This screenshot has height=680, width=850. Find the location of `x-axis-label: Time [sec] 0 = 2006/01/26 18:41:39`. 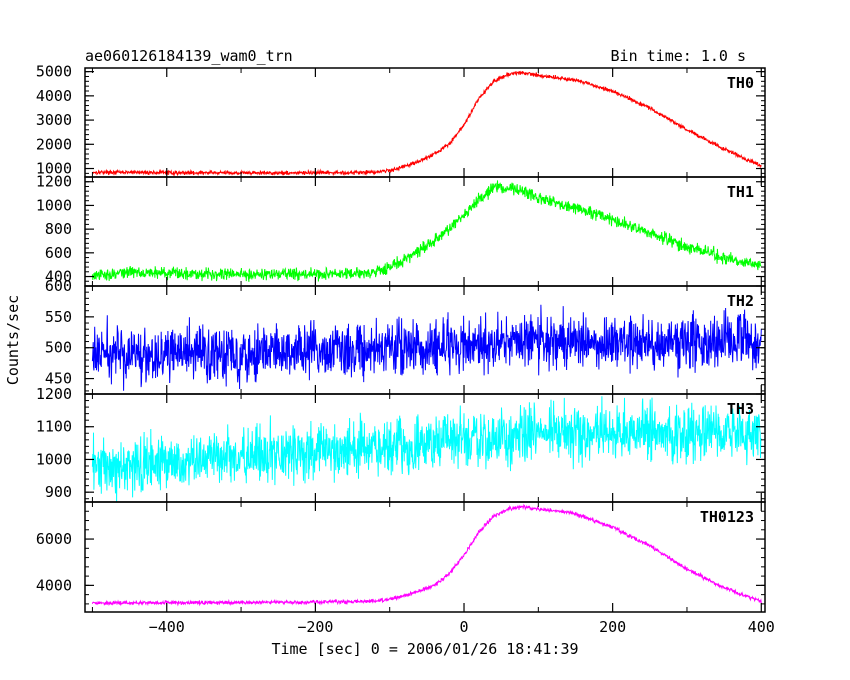

x-axis-label: Time [sec] 0 = 2006/01/26 18:41:39 is located at coordinates (424, 649).